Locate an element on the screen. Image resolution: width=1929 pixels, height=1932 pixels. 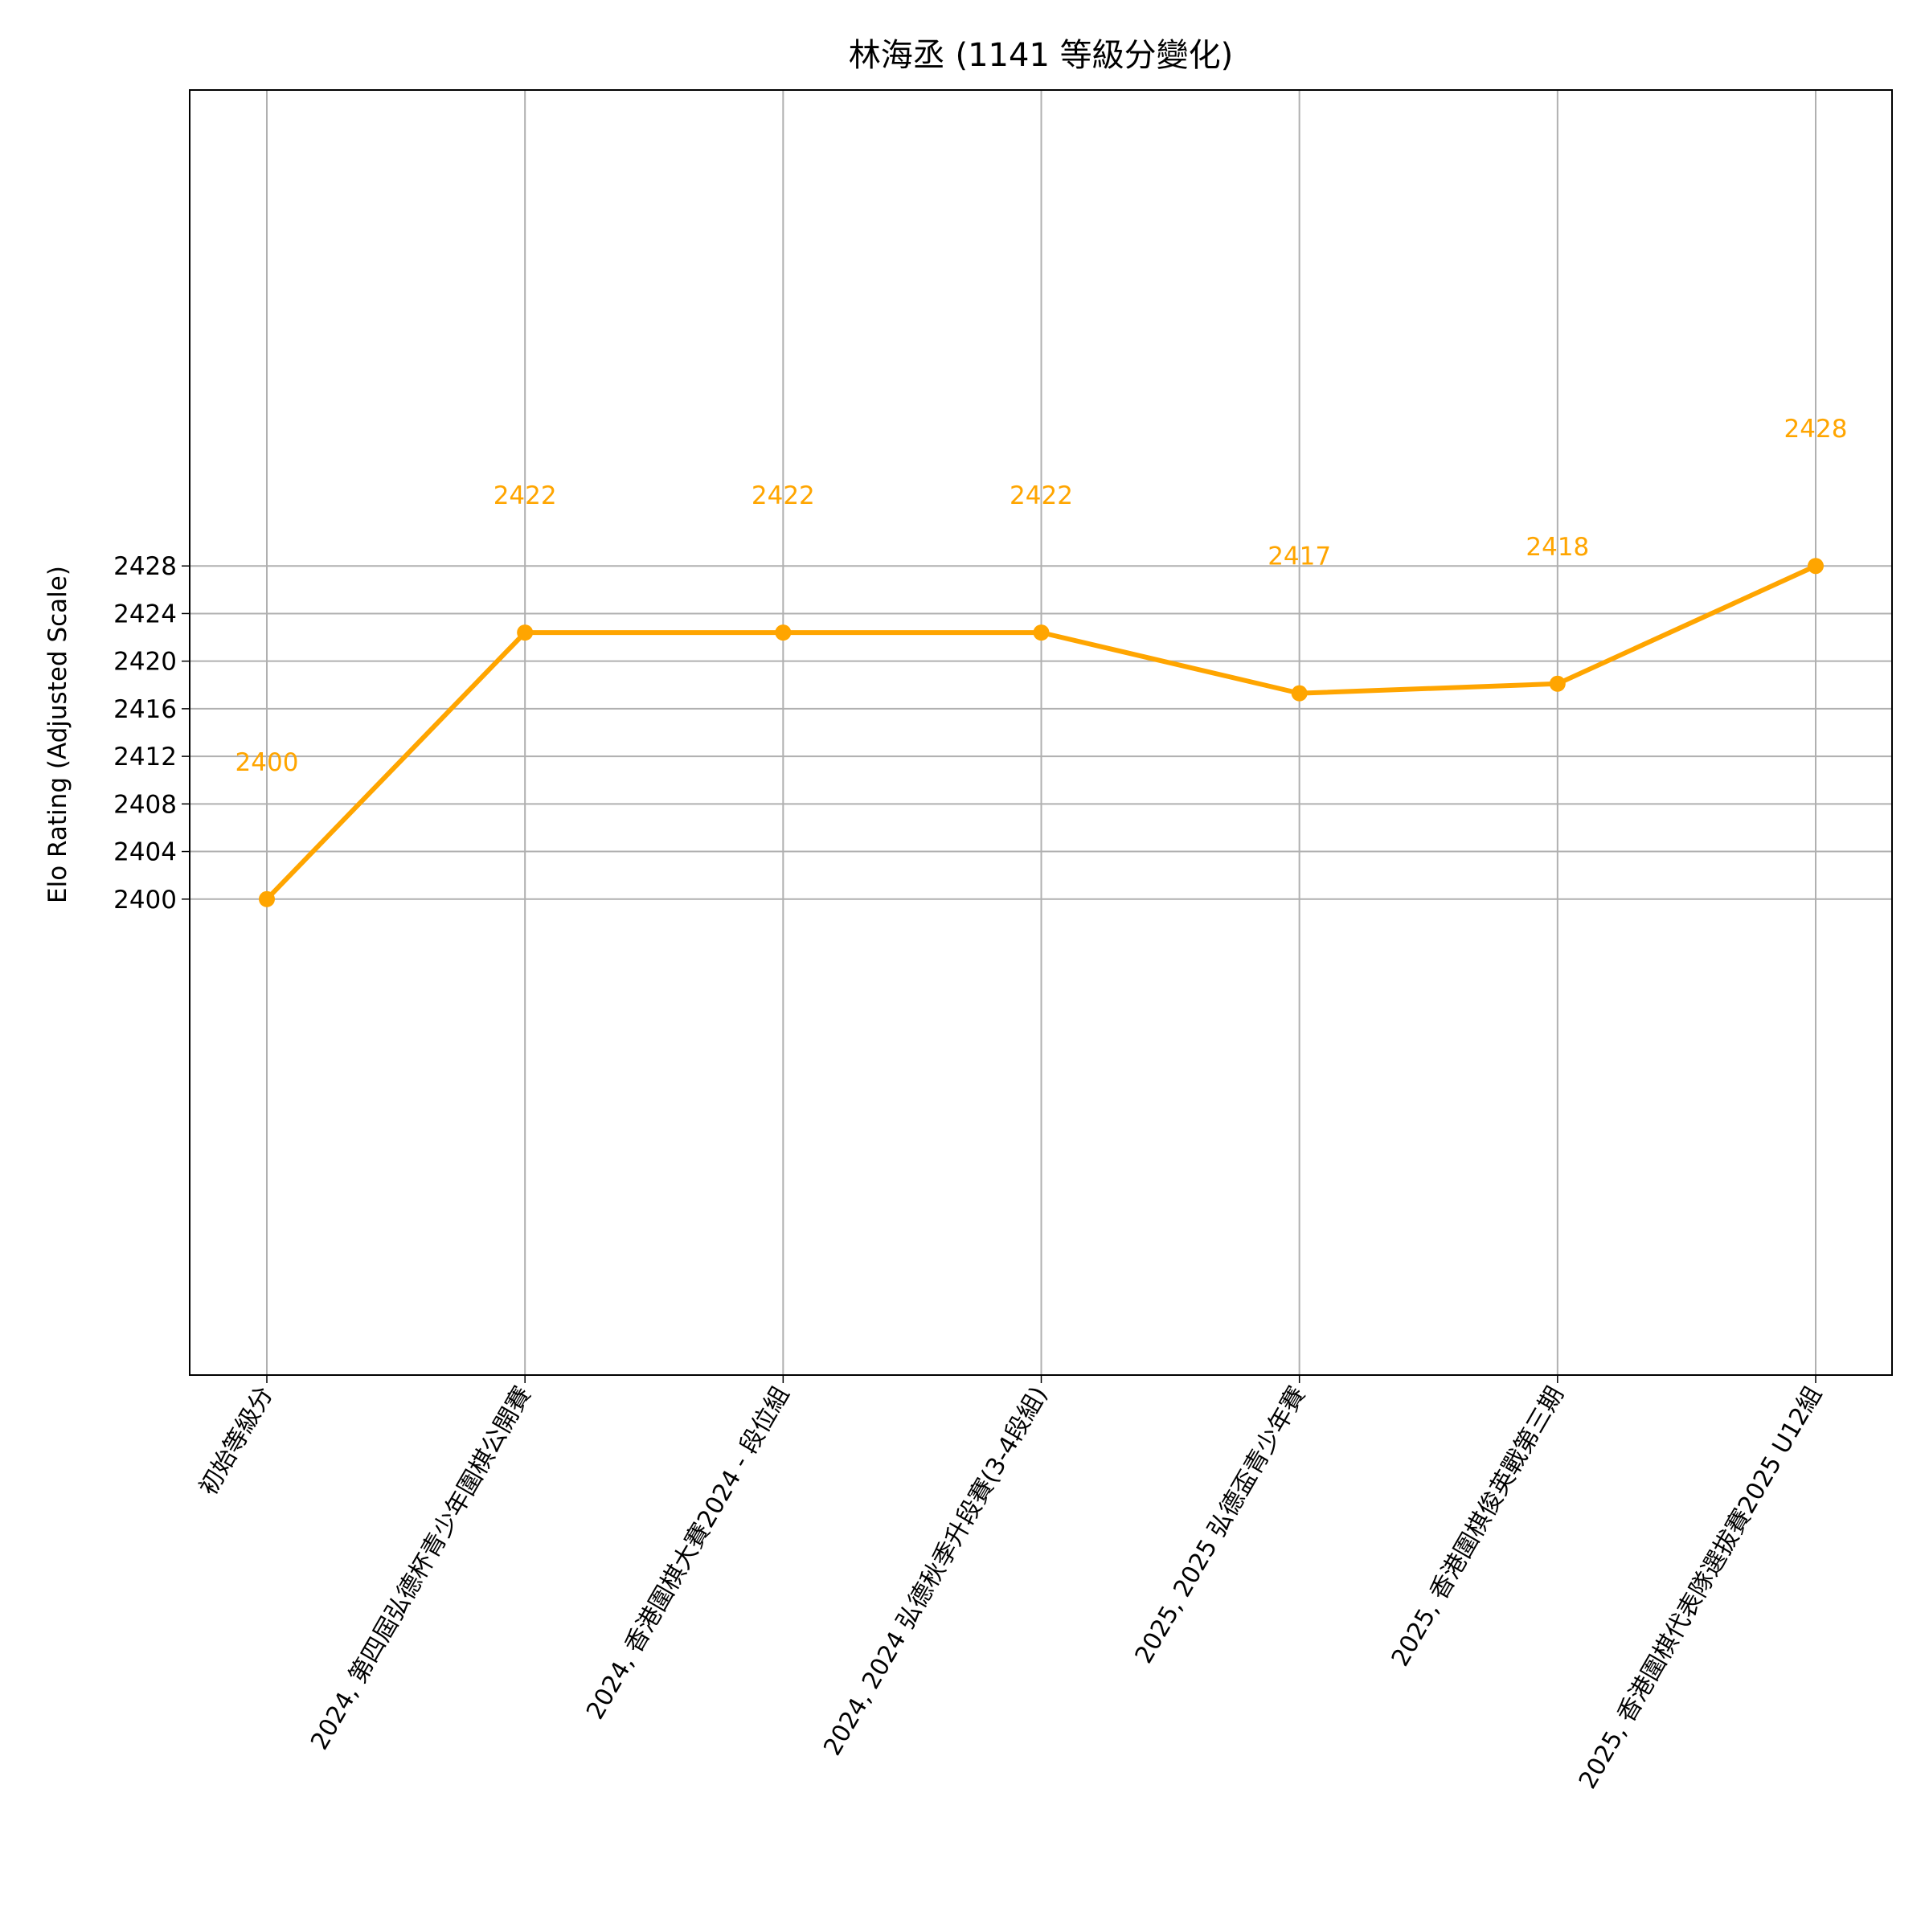
value-label: 2428 is located at coordinates (1816, 429).